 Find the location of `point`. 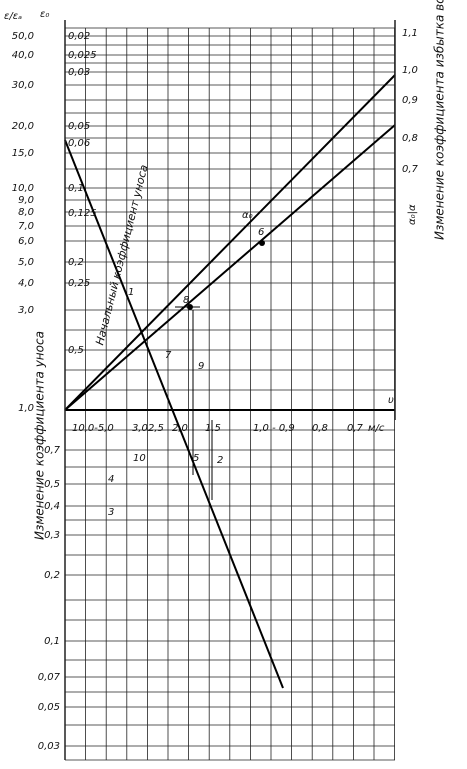

point is located at coordinates (262, 243).